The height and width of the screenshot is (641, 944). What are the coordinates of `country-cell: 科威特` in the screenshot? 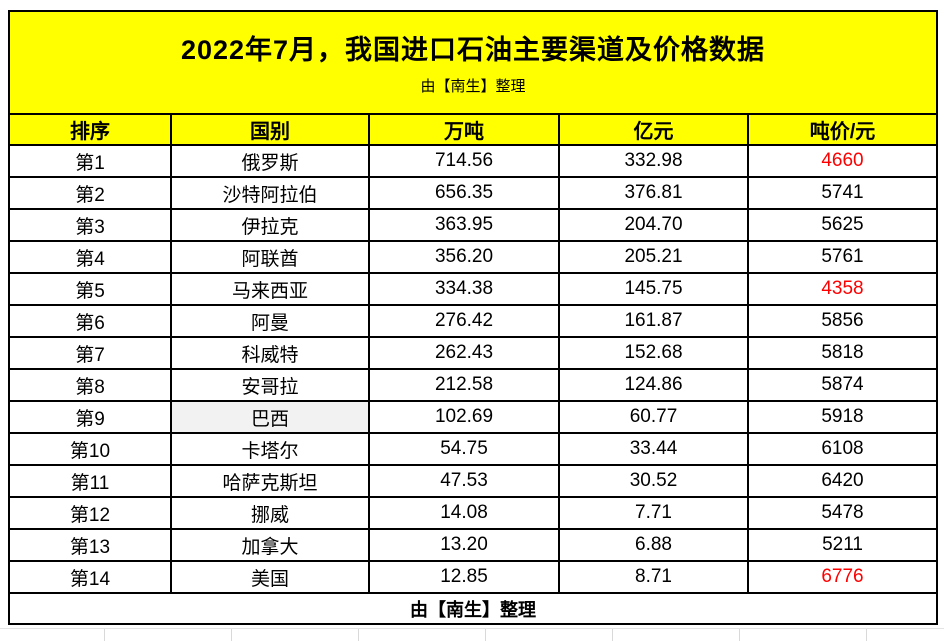 It's located at (270, 353).